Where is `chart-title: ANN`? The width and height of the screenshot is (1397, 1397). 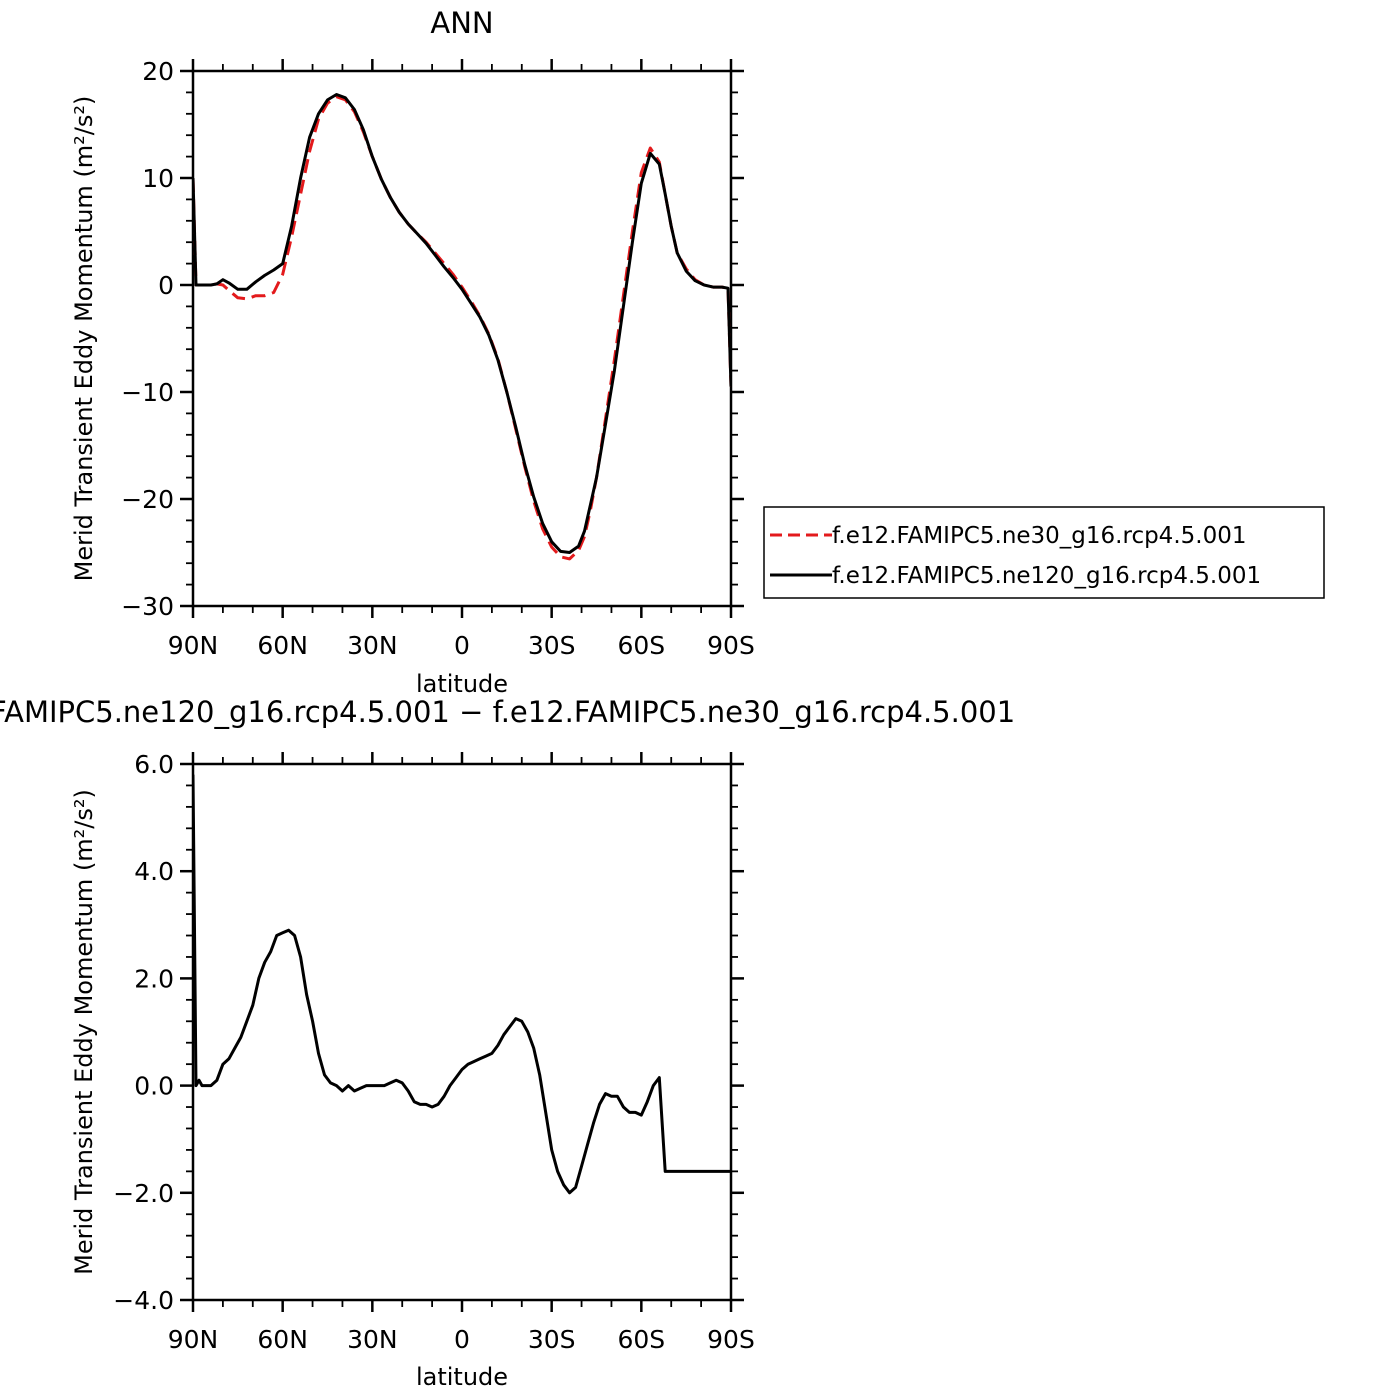 chart-title: ANN is located at coordinates (461, 23).